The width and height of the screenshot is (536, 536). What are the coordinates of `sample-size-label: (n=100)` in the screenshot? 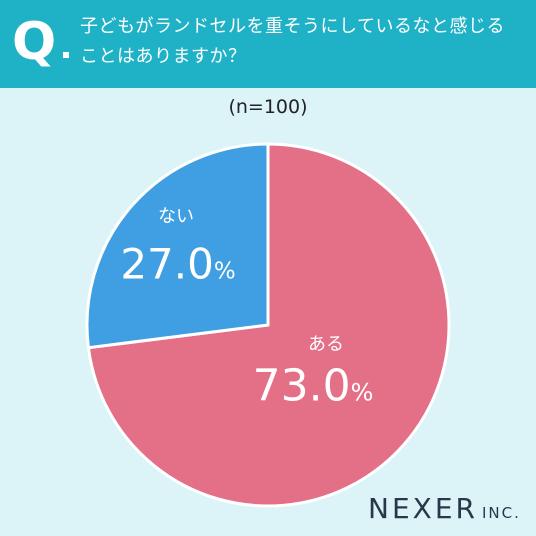 It's located at (268, 107).